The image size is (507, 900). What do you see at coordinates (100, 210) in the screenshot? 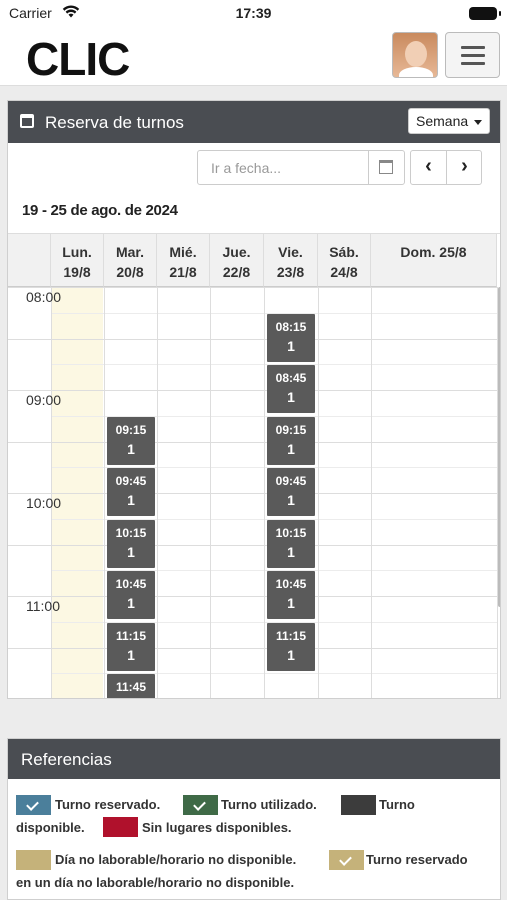
I see `date-range-title: 19 - 25 de ago. de 2024` at bounding box center [100, 210].